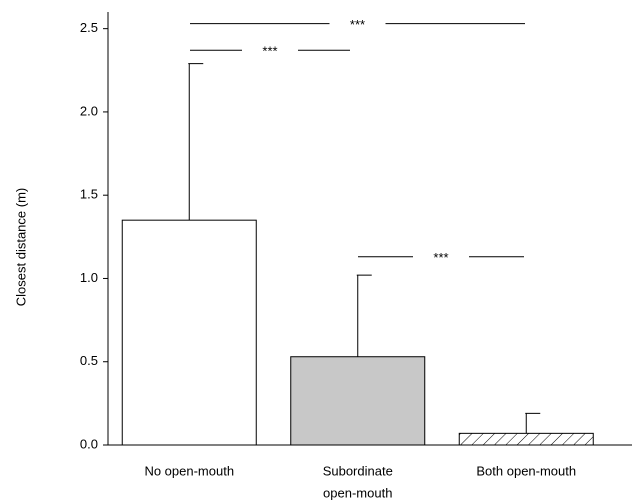 The height and width of the screenshot is (504, 636). I want to click on x-tick-label: open-mouth, so click(357, 492).